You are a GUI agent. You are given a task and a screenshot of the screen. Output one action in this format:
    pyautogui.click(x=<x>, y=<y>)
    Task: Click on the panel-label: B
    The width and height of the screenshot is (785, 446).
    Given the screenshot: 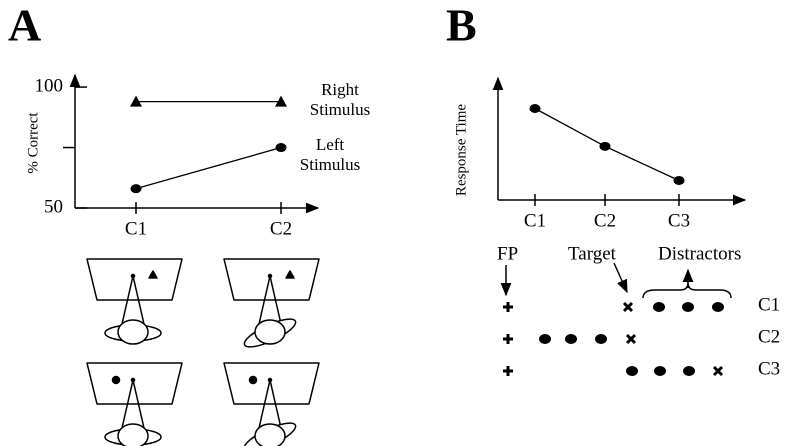 What is the action you would take?
    pyautogui.click(x=461, y=25)
    